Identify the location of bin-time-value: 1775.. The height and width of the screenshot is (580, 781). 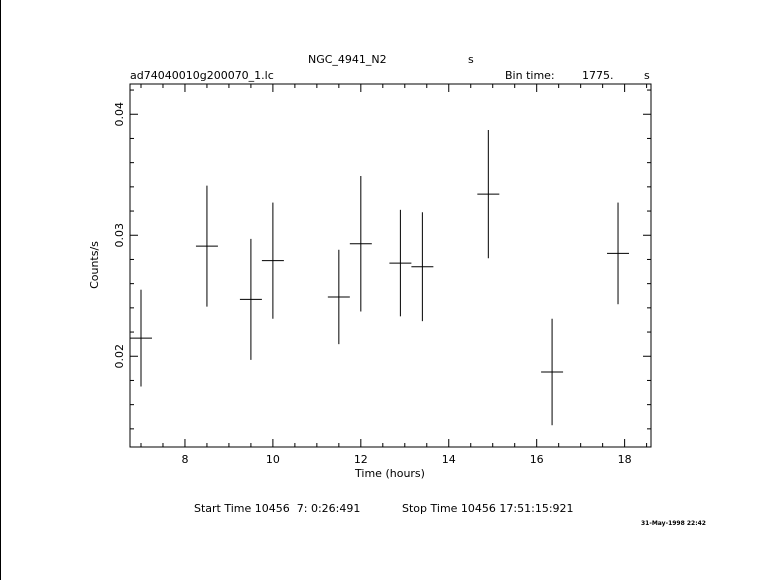
(598, 75).